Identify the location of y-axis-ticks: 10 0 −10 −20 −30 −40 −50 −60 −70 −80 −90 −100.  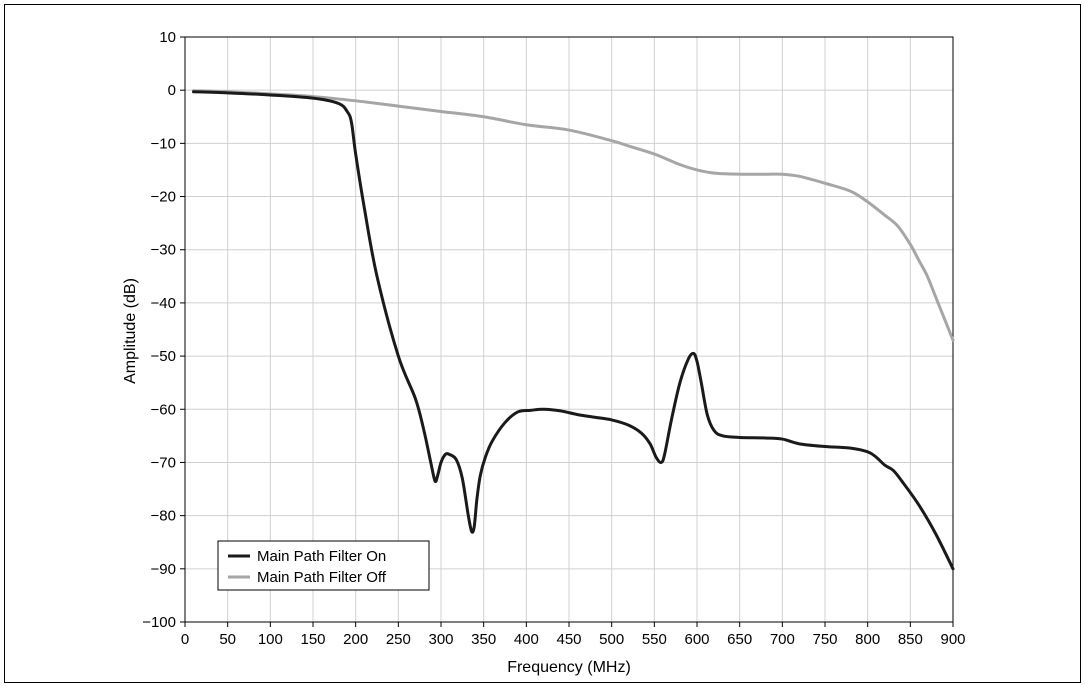
(163, 330).